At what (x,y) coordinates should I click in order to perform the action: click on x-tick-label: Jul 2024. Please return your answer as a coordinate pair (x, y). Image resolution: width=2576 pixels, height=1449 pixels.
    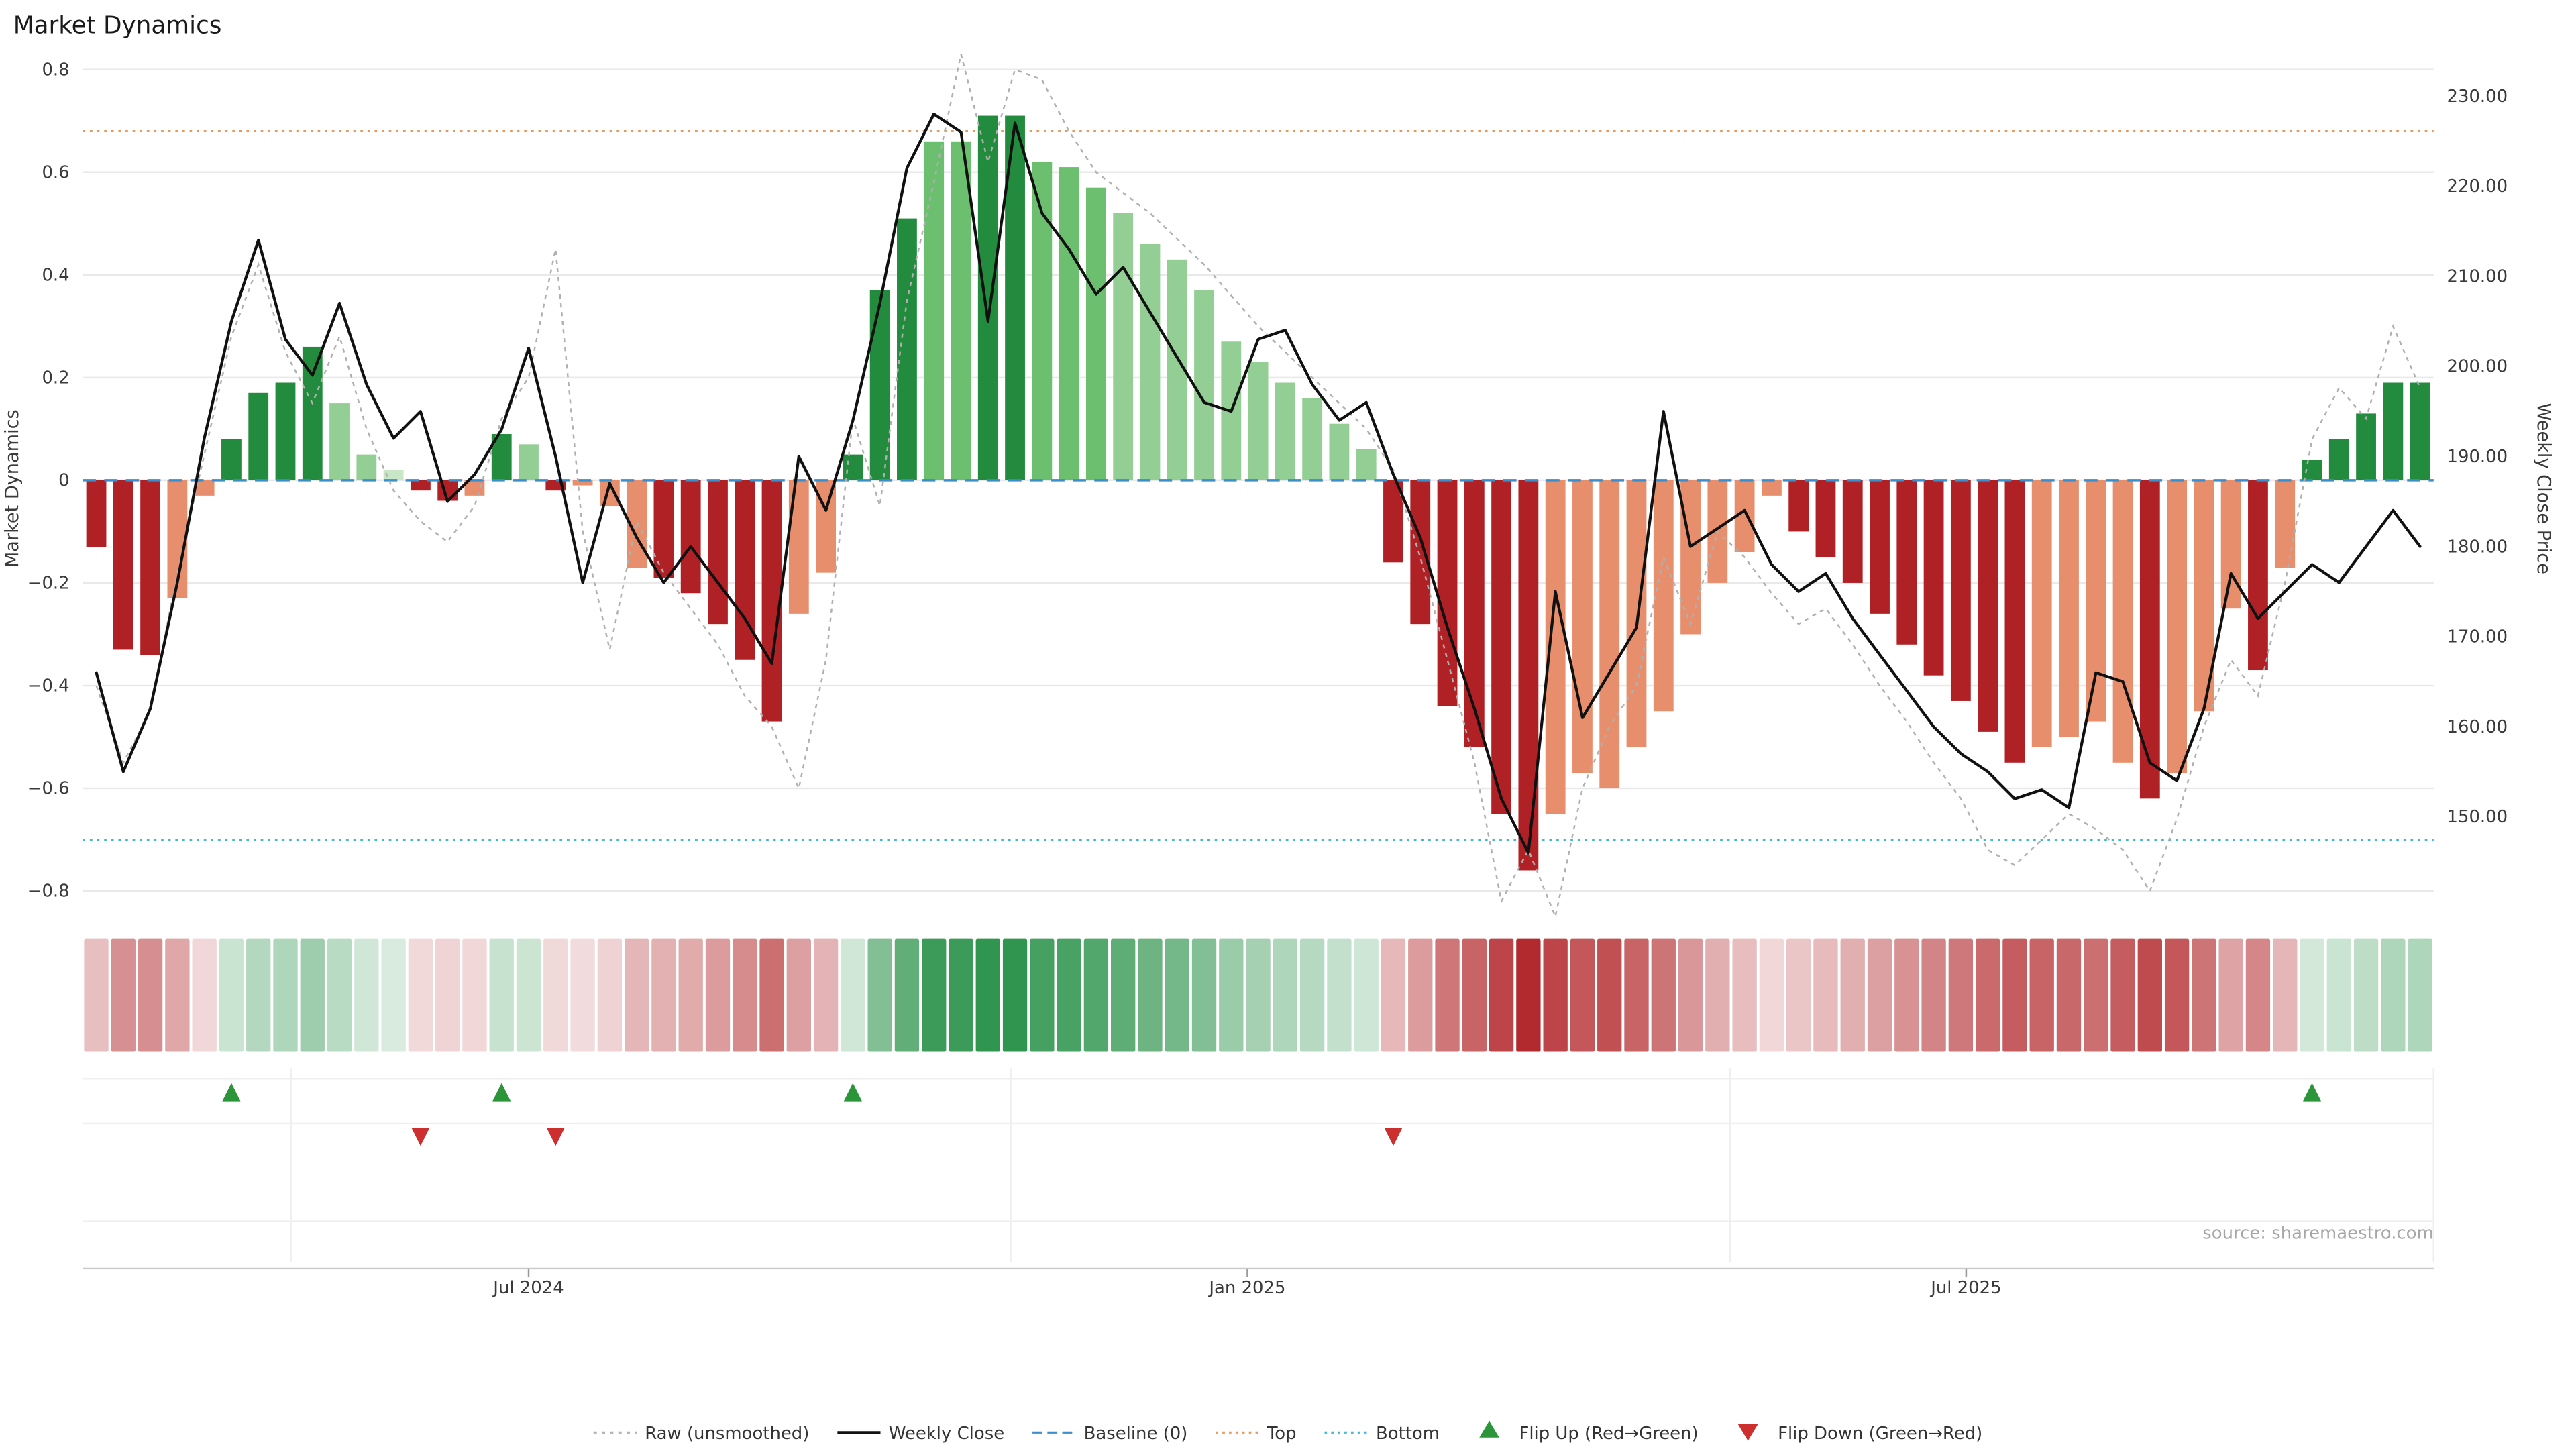
    Looking at the image, I should click on (528, 1288).